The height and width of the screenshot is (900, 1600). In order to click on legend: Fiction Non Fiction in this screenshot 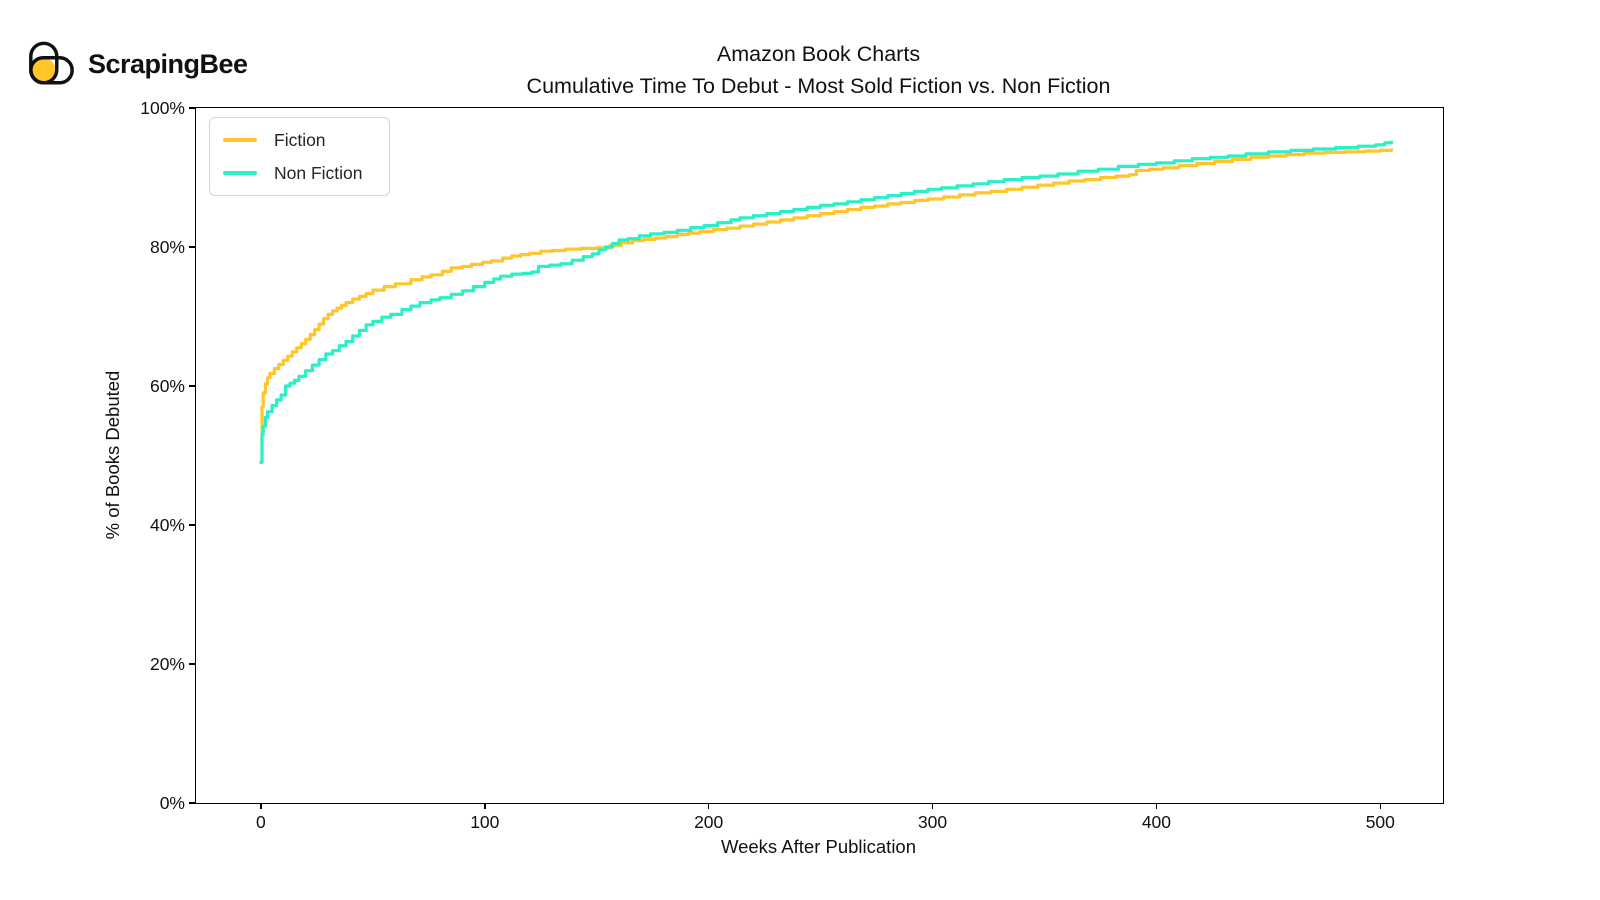, I will do `click(299, 156)`.